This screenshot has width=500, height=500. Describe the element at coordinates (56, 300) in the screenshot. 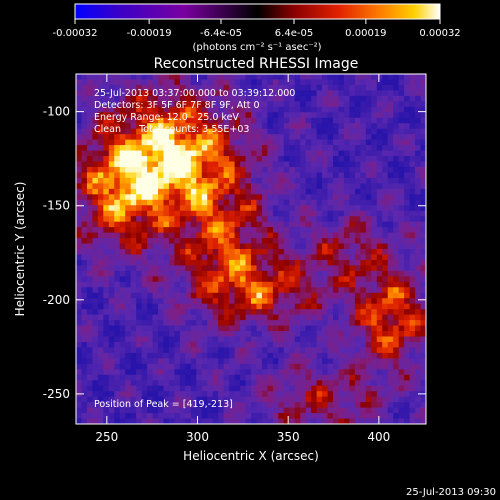

I see `y-tick-label: -200` at that location.